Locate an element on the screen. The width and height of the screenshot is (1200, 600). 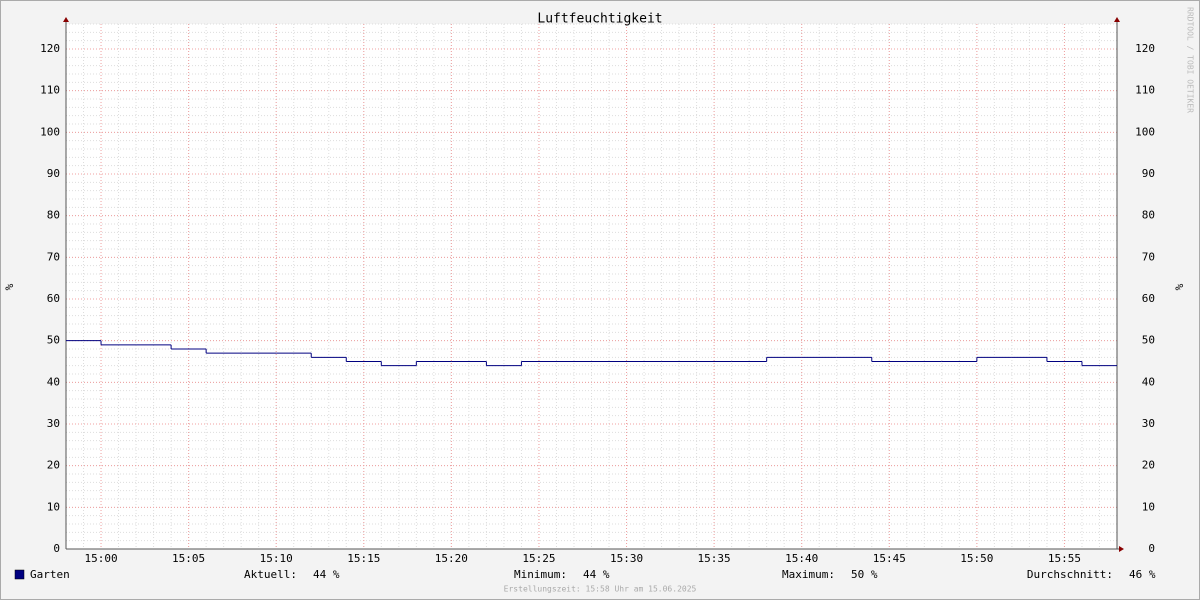
y2-tick-label: 60 is located at coordinates (1148, 298).